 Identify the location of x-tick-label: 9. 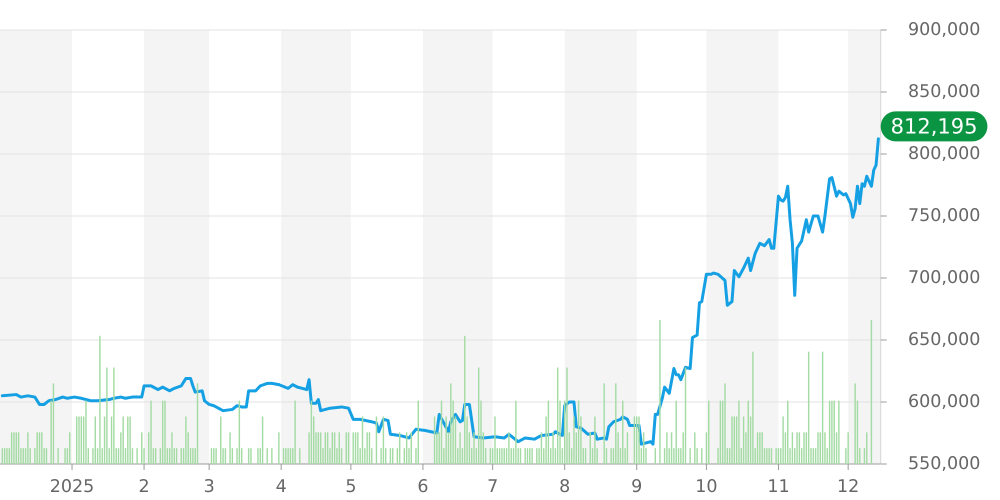
(636, 487).